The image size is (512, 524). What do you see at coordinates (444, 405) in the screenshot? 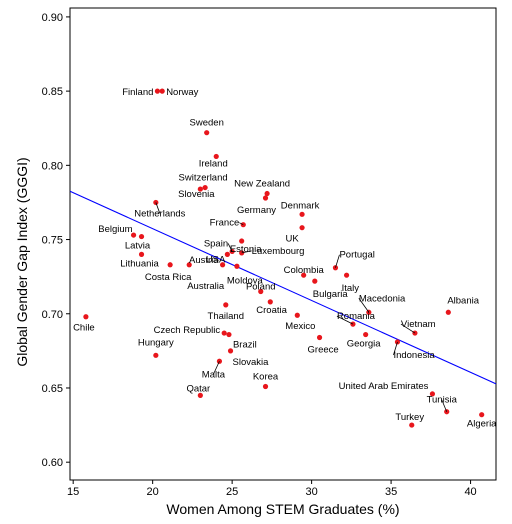
I see `leader-tunisia` at bounding box center [444, 405].